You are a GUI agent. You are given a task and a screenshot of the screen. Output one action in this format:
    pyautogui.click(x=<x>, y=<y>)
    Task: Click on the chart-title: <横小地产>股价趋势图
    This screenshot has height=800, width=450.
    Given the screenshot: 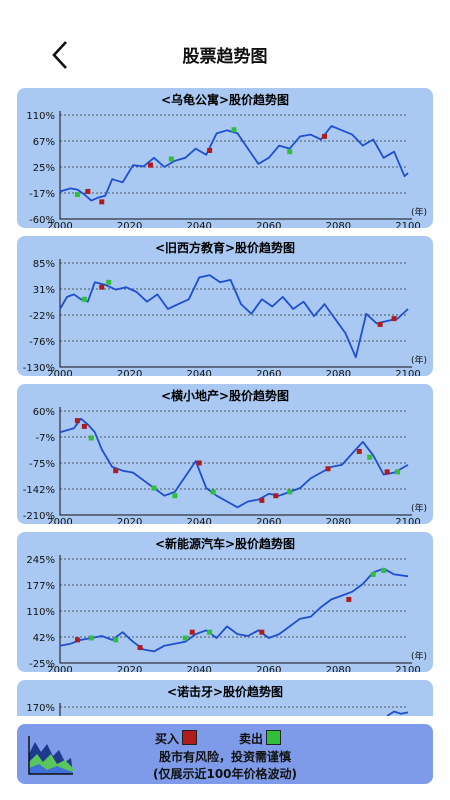 What is the action you would take?
    pyautogui.click(x=225, y=396)
    